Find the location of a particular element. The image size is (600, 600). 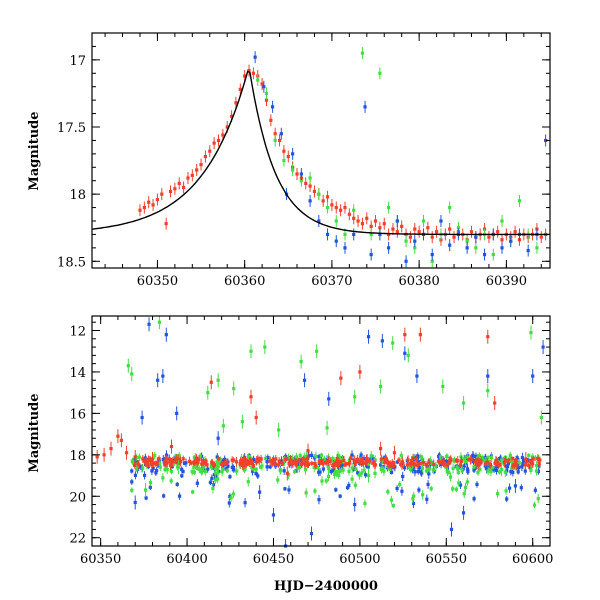

y-tick-label: 18 is located at coordinates (77, 456).